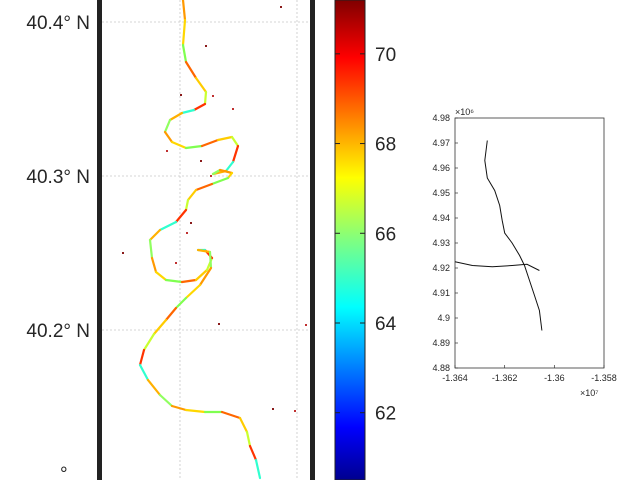  What do you see at coordinates (312, 240) in the screenshot?
I see `map-right-border` at bounding box center [312, 240].